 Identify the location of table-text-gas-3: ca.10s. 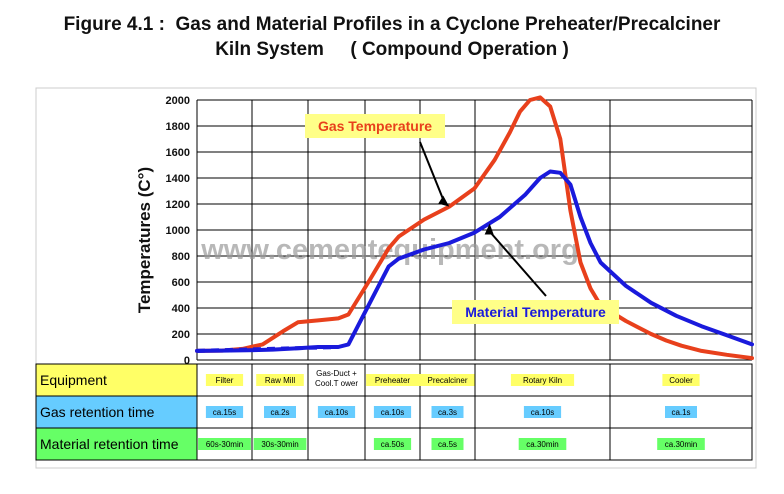
(393, 412).